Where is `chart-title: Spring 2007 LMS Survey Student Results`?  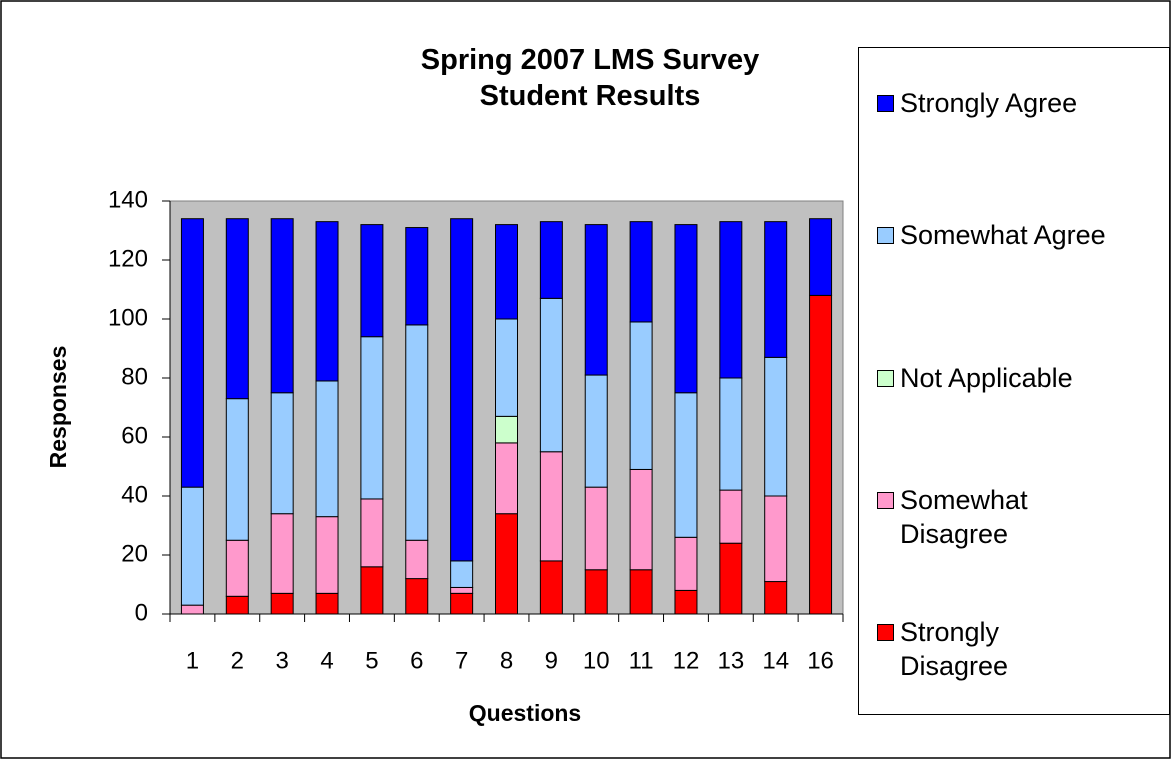 chart-title: Spring 2007 LMS Survey Student Results is located at coordinates (590, 78).